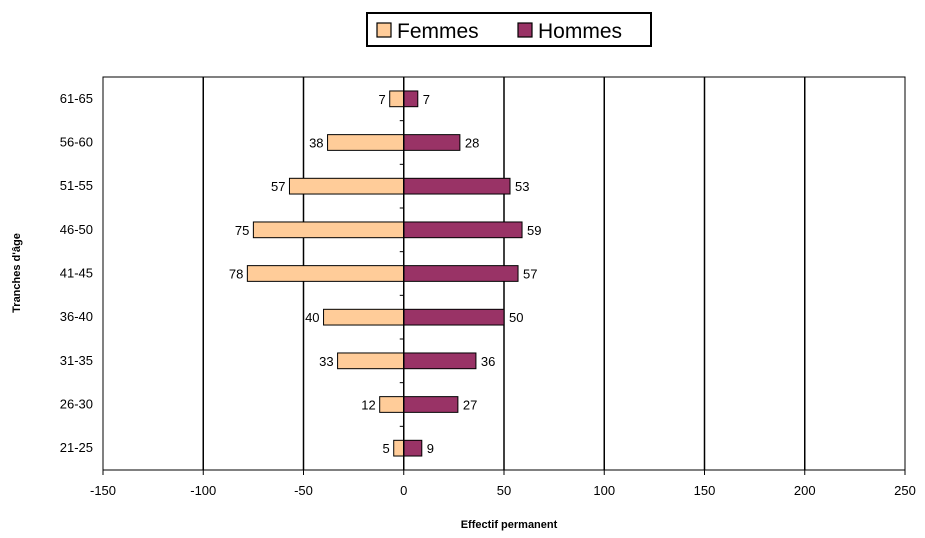  I want to click on x-tick-label: 50, so click(504, 490).